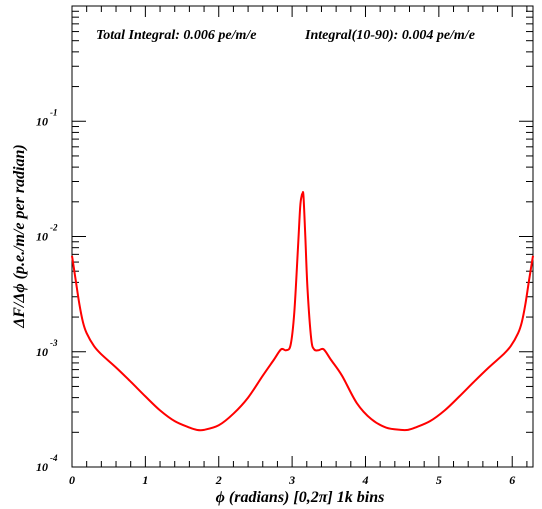 This screenshot has width=542, height=509. Describe the element at coordinates (19, 236) in the screenshot. I see `y-axis-label: ΔF/Δϕ (p.e./m/e per radian)` at that location.